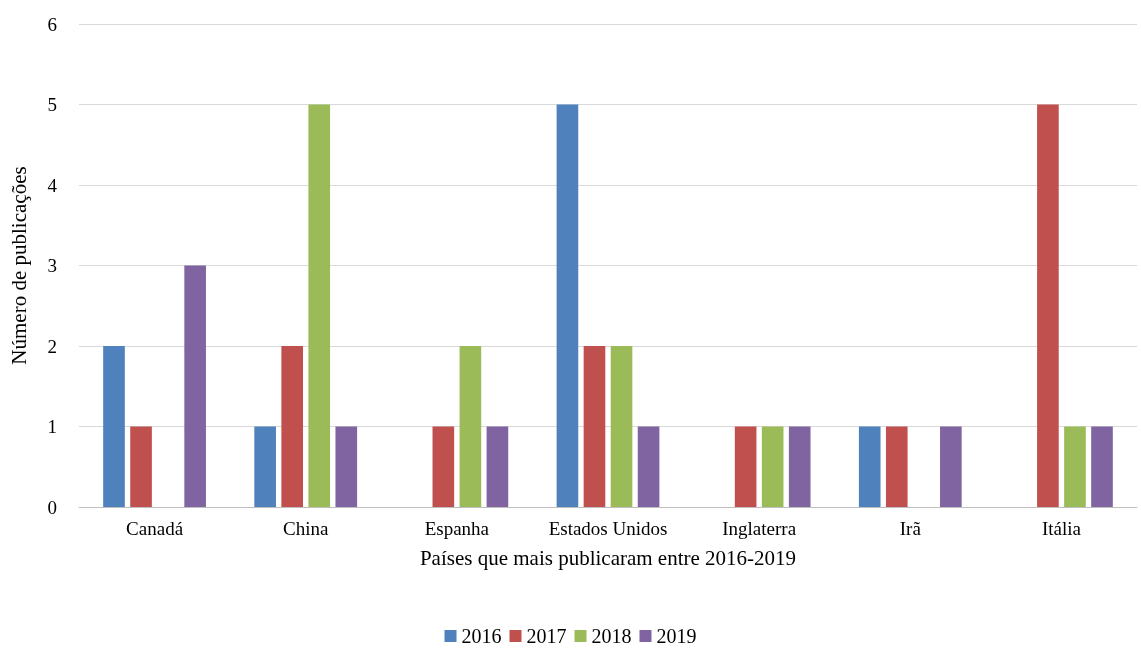  I want to click on y-tick-label: 1, so click(52, 426).